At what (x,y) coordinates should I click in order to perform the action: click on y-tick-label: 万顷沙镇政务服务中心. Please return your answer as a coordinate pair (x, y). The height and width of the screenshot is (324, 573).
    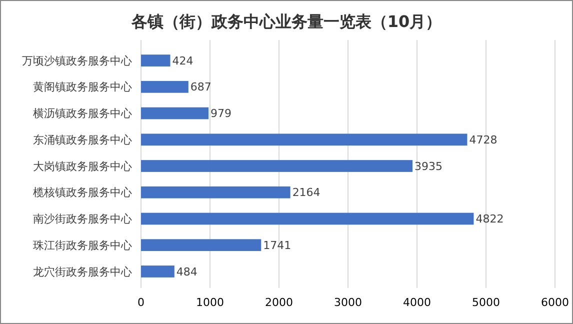
    Looking at the image, I should click on (77, 61).